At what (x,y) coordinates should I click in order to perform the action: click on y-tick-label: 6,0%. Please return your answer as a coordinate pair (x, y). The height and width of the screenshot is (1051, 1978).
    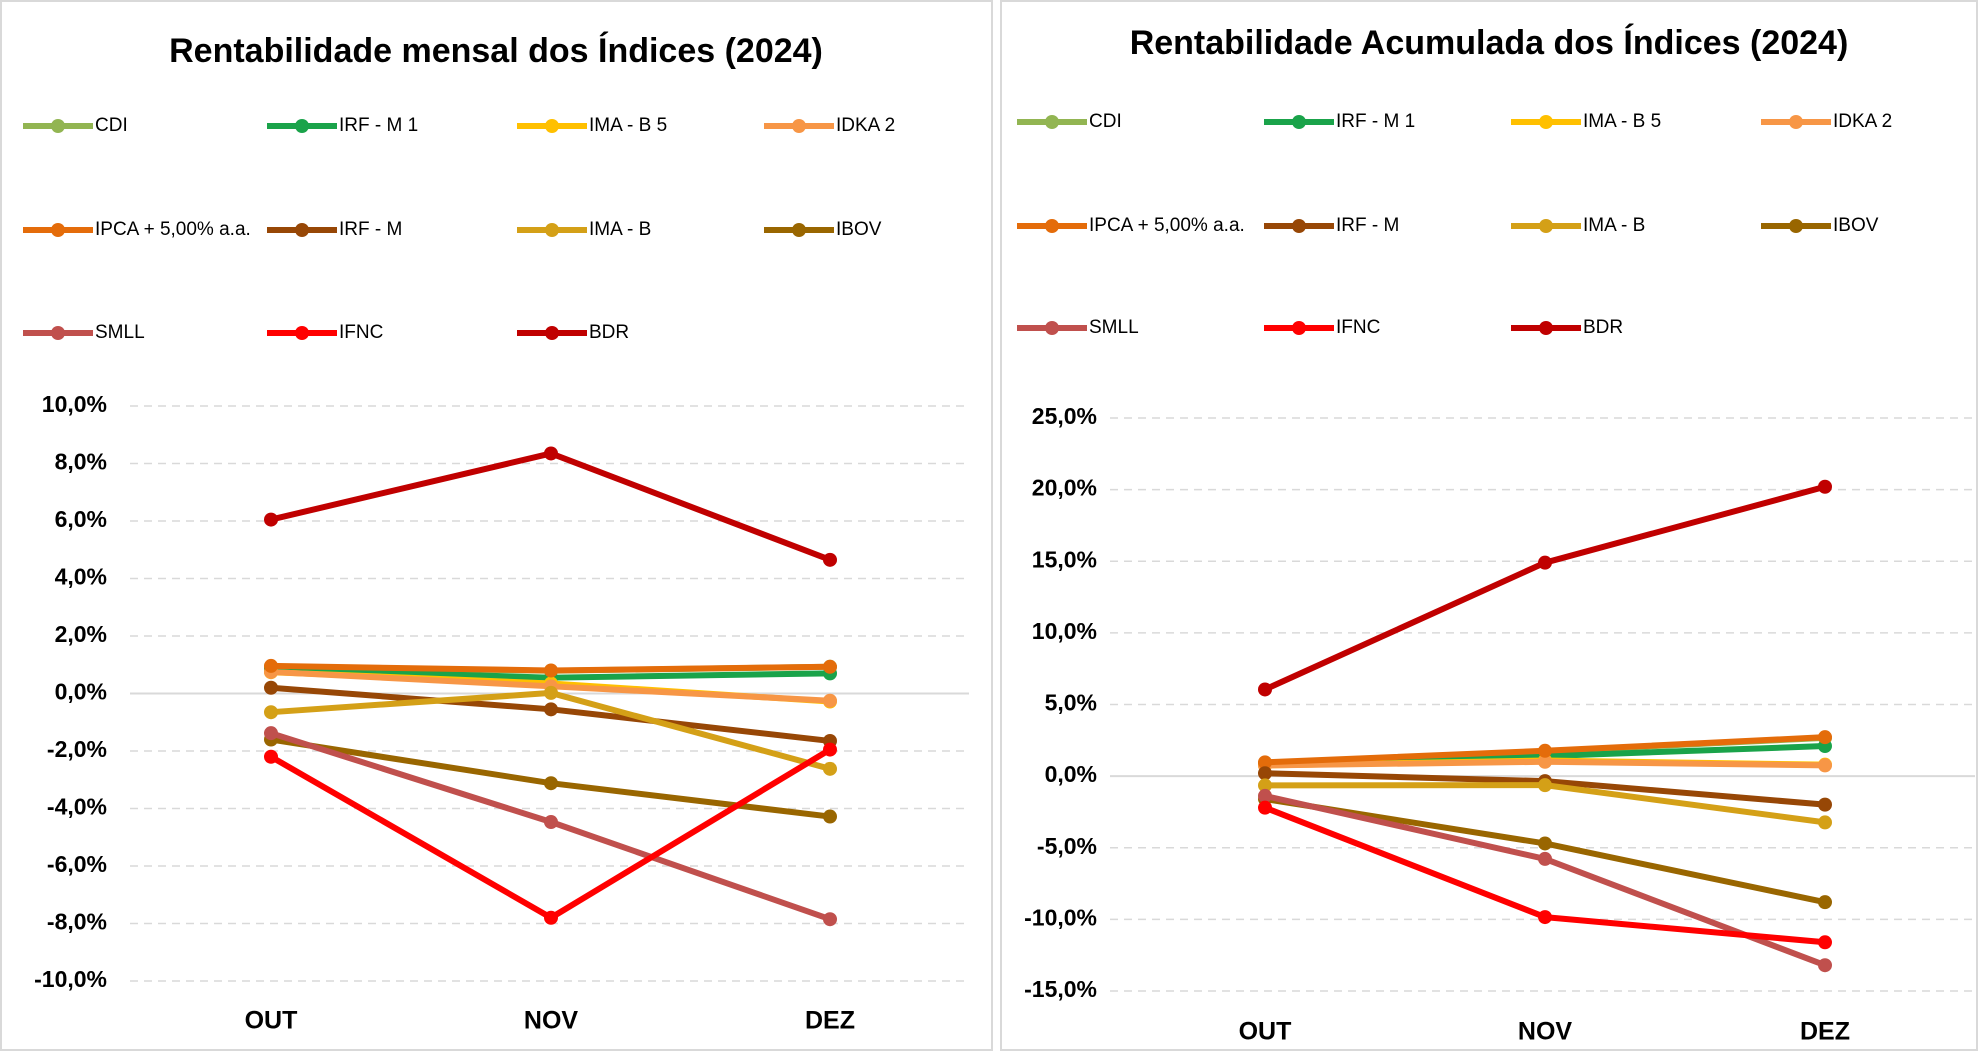
    Looking at the image, I should click on (81, 519).